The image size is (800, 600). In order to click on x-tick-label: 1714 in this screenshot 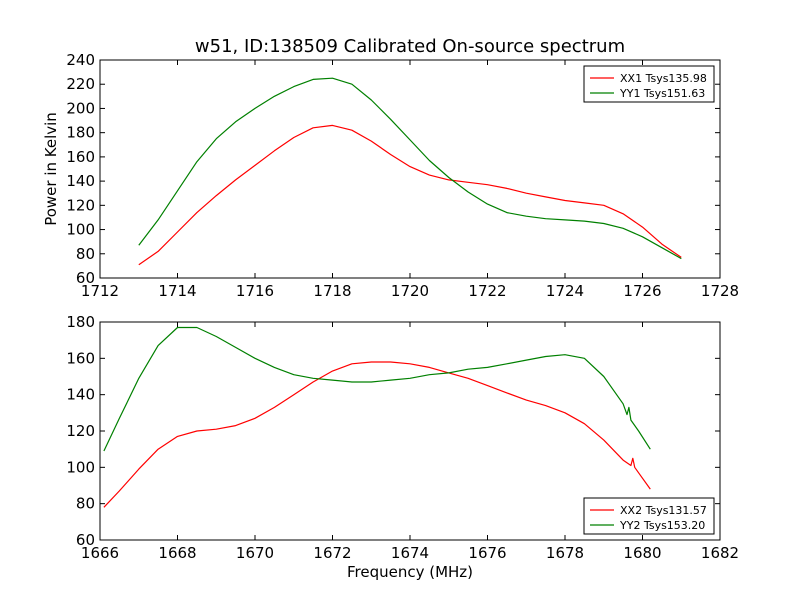, I will do `click(177, 291)`.